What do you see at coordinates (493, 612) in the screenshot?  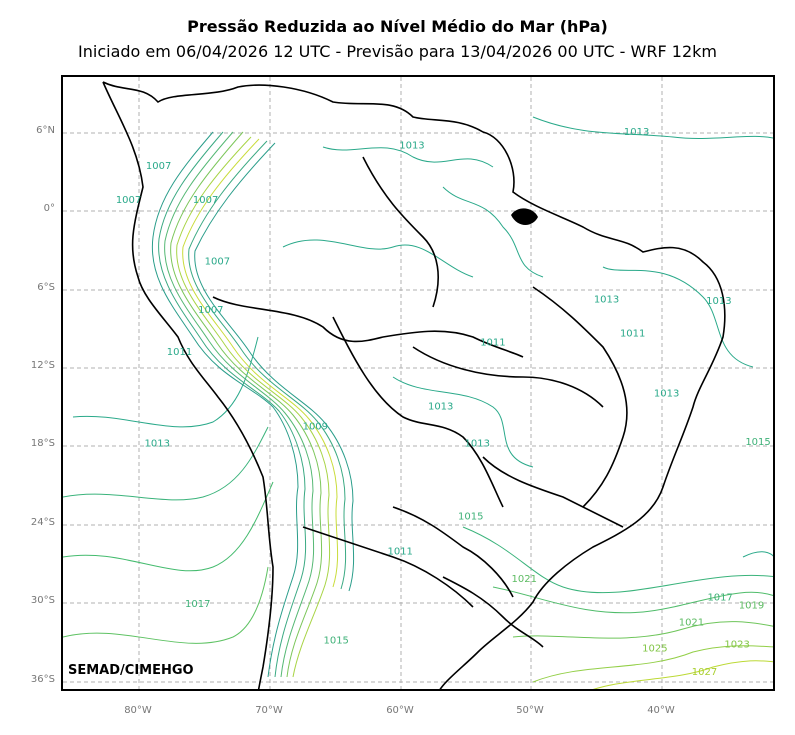 I see `border-uruguay` at bounding box center [493, 612].